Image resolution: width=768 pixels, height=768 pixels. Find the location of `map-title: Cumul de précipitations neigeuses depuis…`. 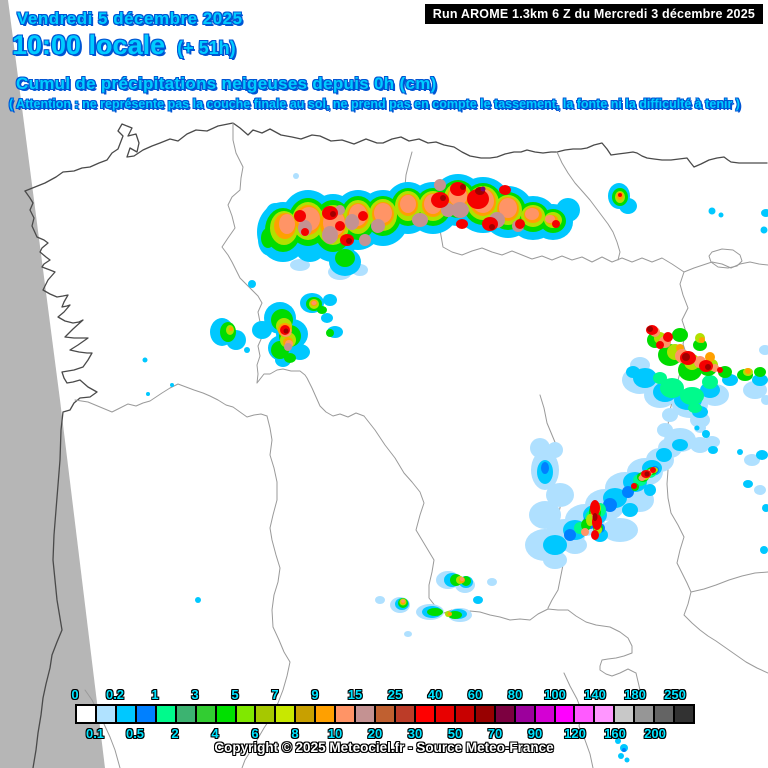

map-title: Cumul de précipitations neigeuses depuis… is located at coordinates (226, 83).